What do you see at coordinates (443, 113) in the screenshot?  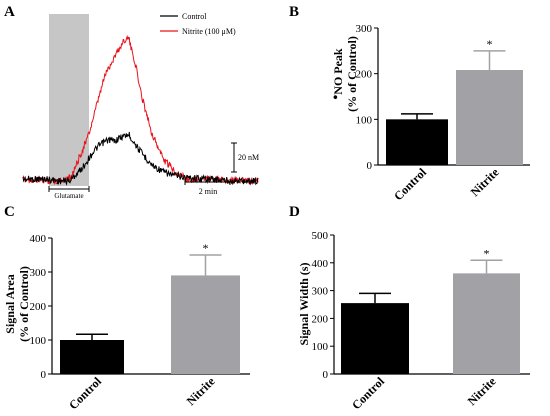 I see `panel-b-plot: 0 100 200 300 Control * Nitrite` at bounding box center [443, 113].